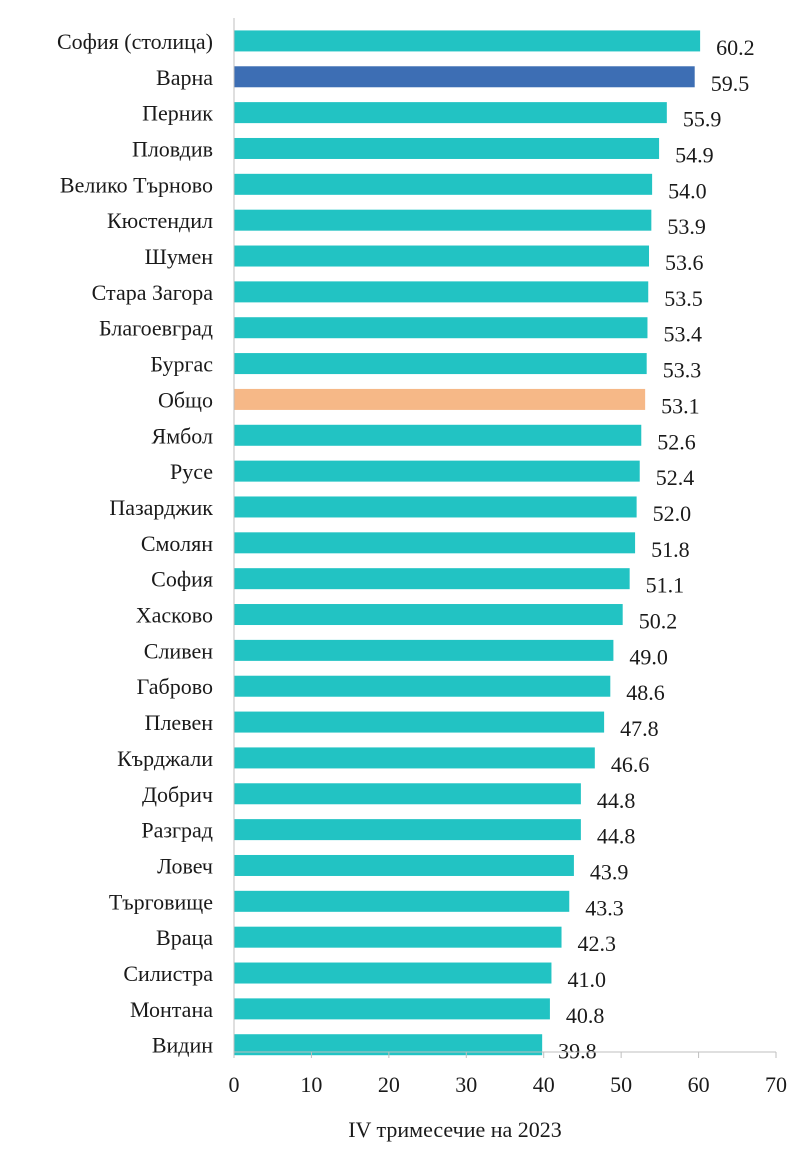  I want to click on x-tick-label: 50, so click(621, 1084).